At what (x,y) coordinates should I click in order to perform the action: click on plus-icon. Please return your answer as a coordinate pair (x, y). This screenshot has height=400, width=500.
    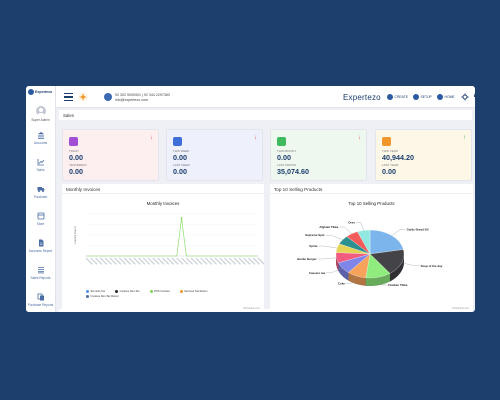
    Looking at the image, I should click on (390, 97).